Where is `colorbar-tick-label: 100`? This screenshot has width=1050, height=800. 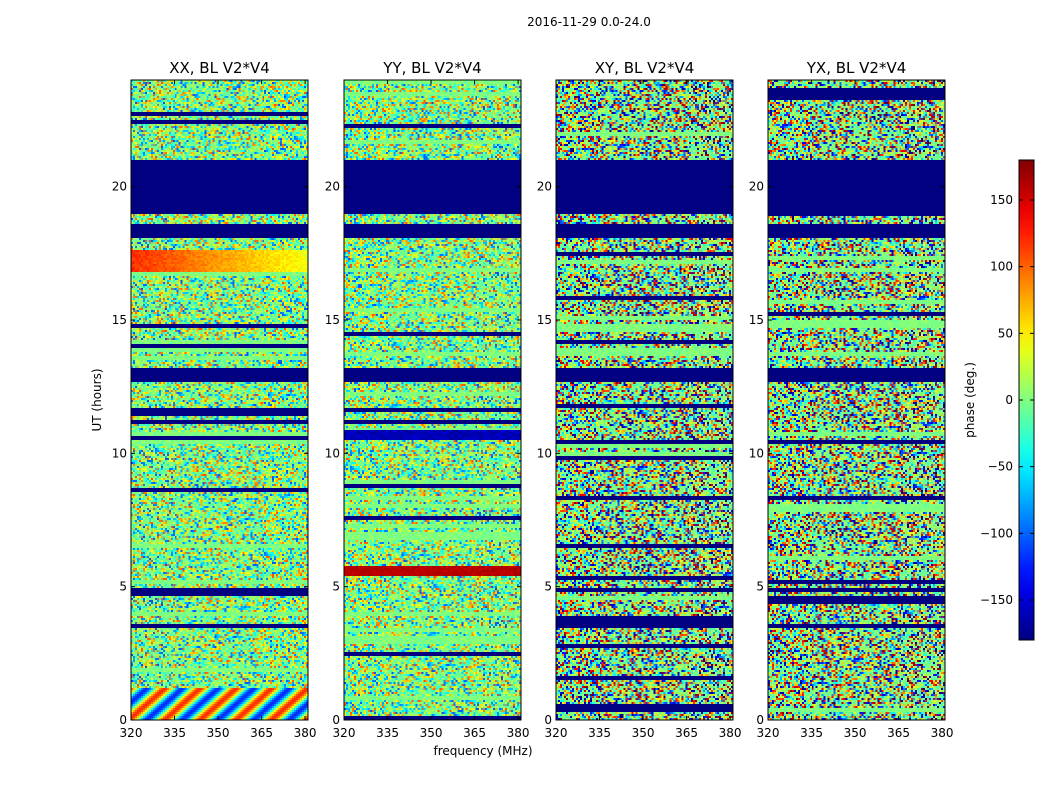 colorbar-tick-label: 100 is located at coordinates (1001, 267).